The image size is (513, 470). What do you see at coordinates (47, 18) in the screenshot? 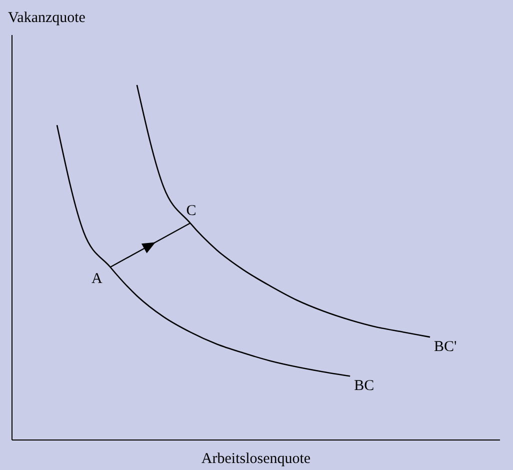
I see `y-axis-title: Vakanzquote` at bounding box center [47, 18].